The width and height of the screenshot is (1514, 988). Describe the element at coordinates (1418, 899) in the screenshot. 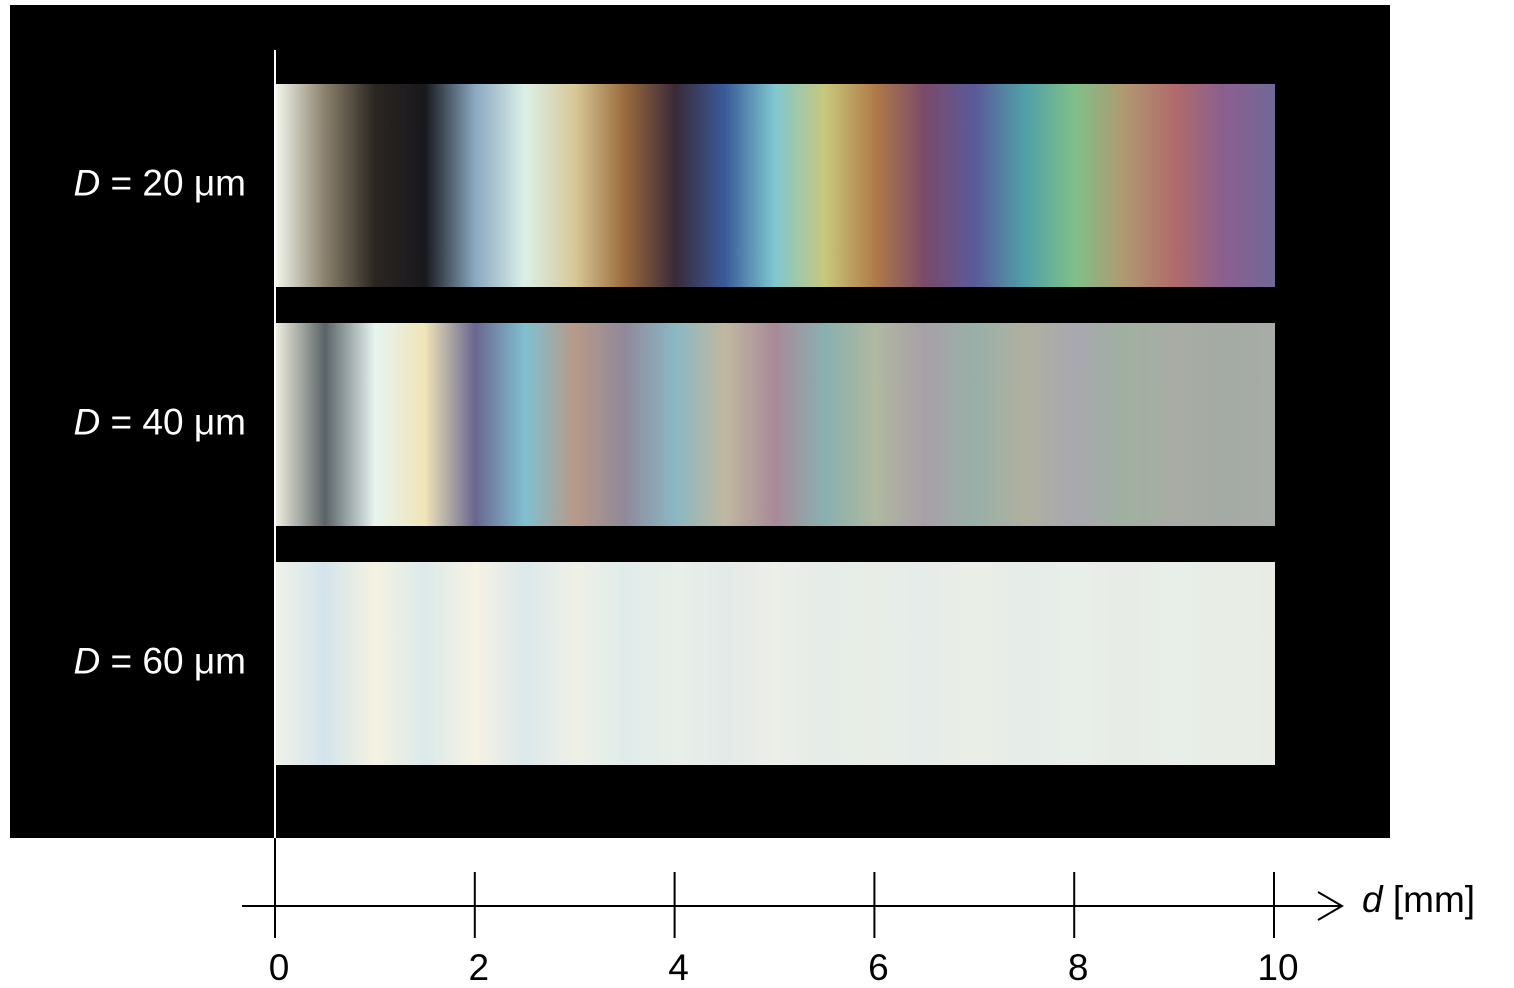

I see `x-axis-label: d [mm]` at that location.